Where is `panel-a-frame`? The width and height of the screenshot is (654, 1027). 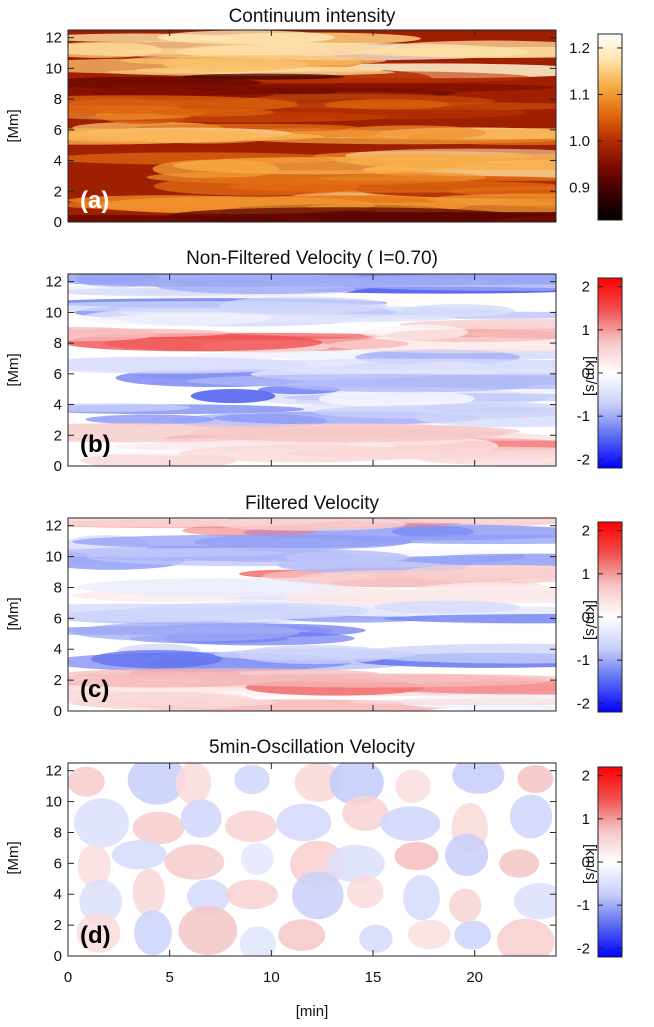
panel-a-frame is located at coordinates (312, 126).